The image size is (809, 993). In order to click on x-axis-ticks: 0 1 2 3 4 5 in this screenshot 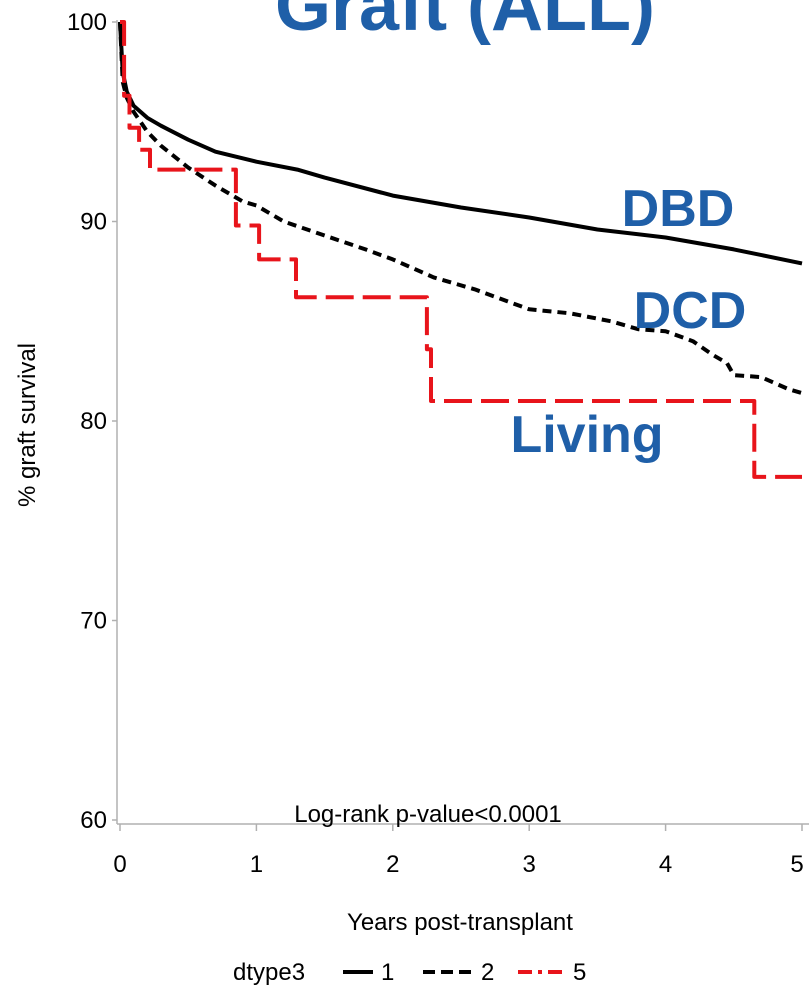, I will do `click(458, 851)`.